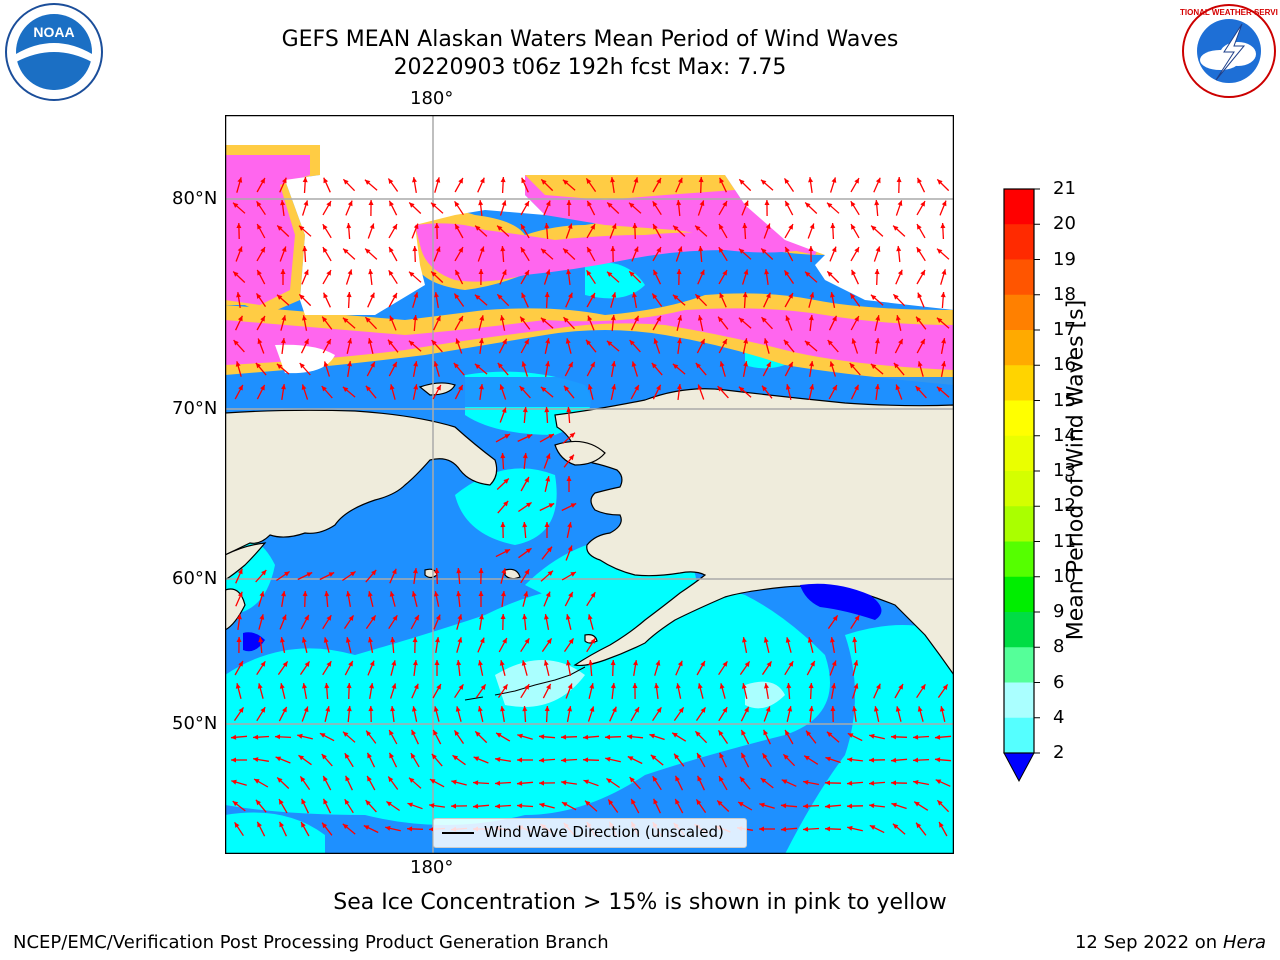 The width and height of the screenshot is (1280, 960). I want to click on colorbar-tick-label: 12, so click(1064, 506).